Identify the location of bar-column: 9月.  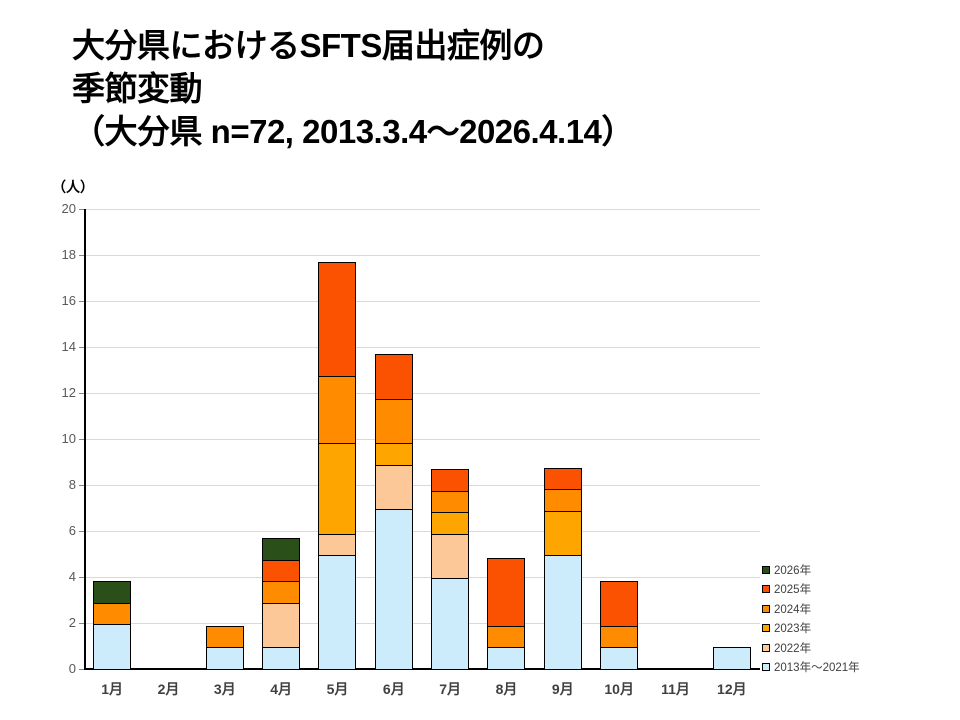
(563, 453).